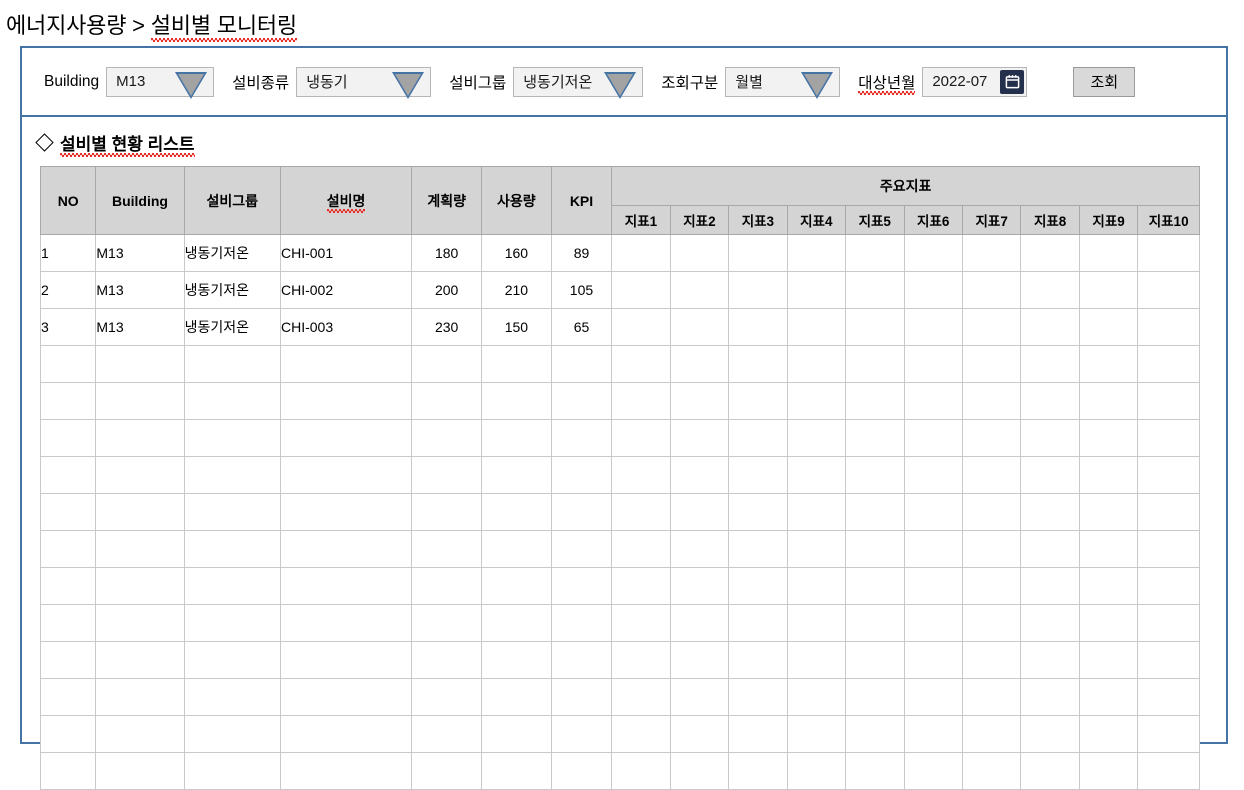 This screenshot has width=1244, height=790. What do you see at coordinates (1012, 81) in the screenshot?
I see `calendar-icon` at bounding box center [1012, 81].